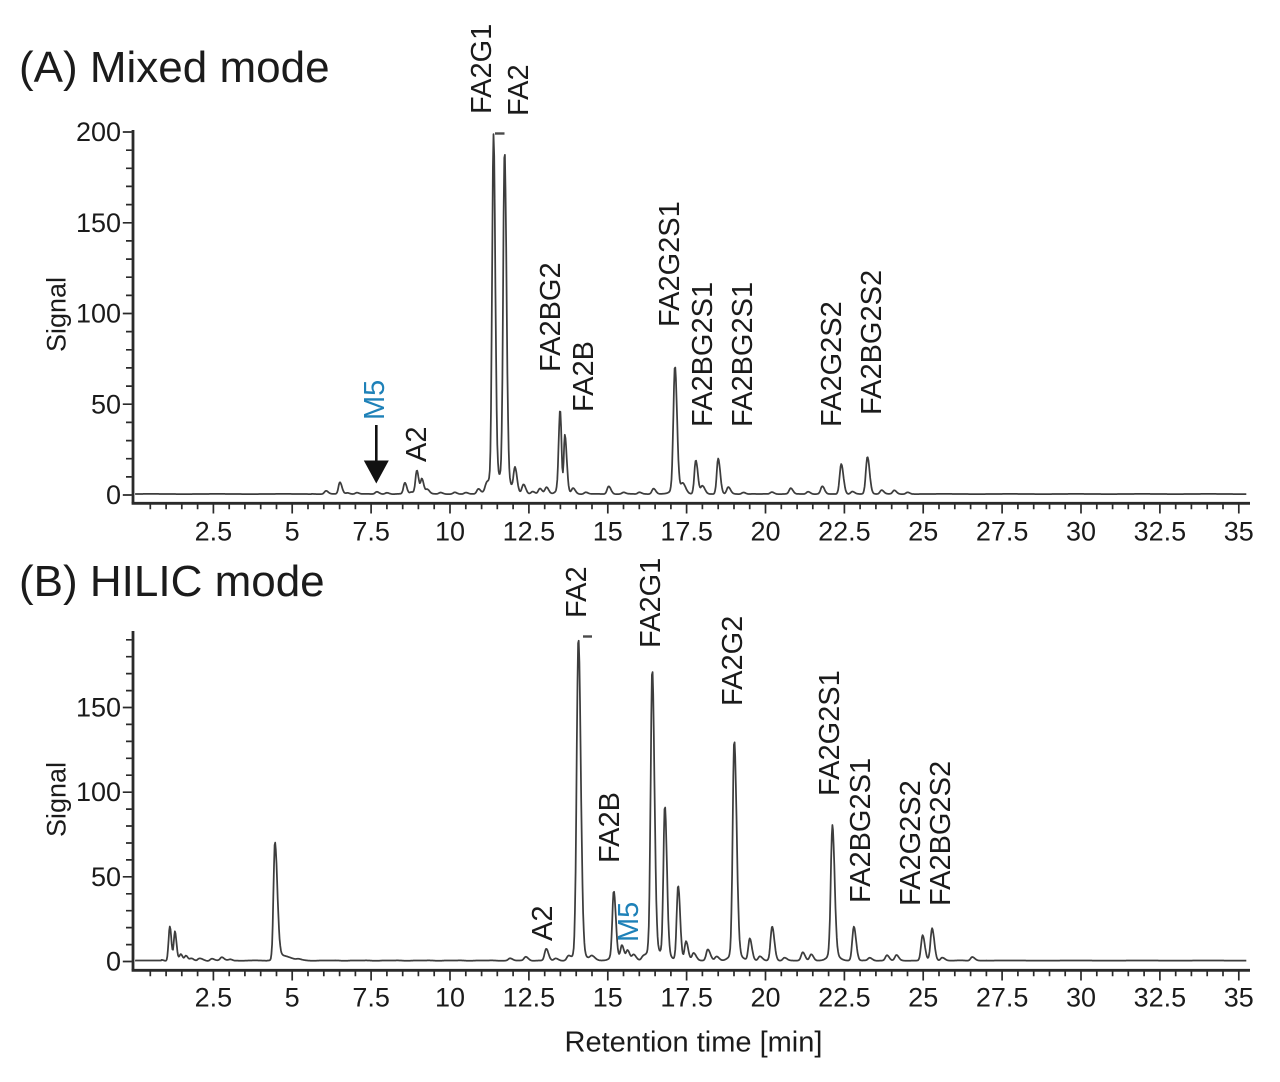 This screenshot has height=1082, width=1280. I want to click on svg-text: 200, so click(98, 132).